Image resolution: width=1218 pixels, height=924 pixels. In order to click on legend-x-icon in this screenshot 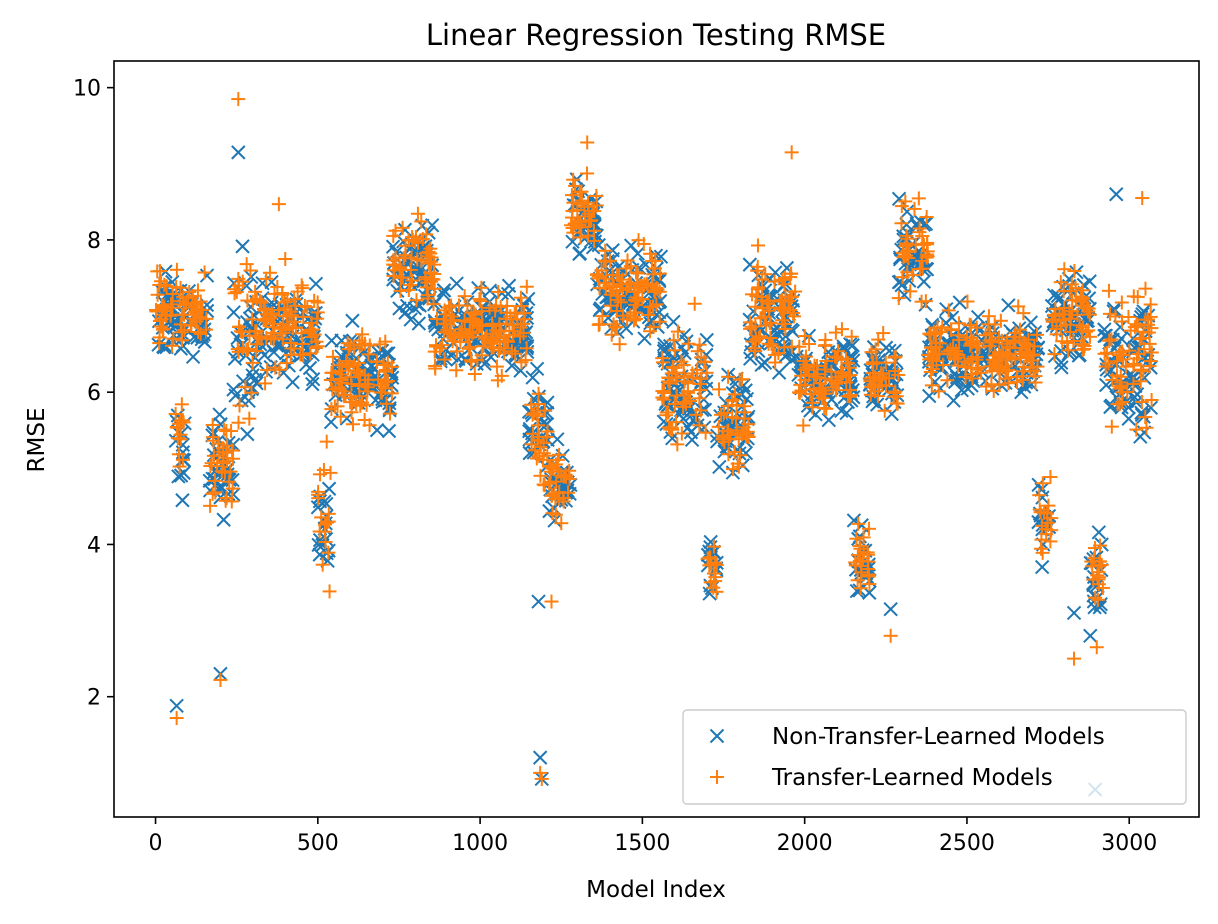, I will do `click(717, 736)`.